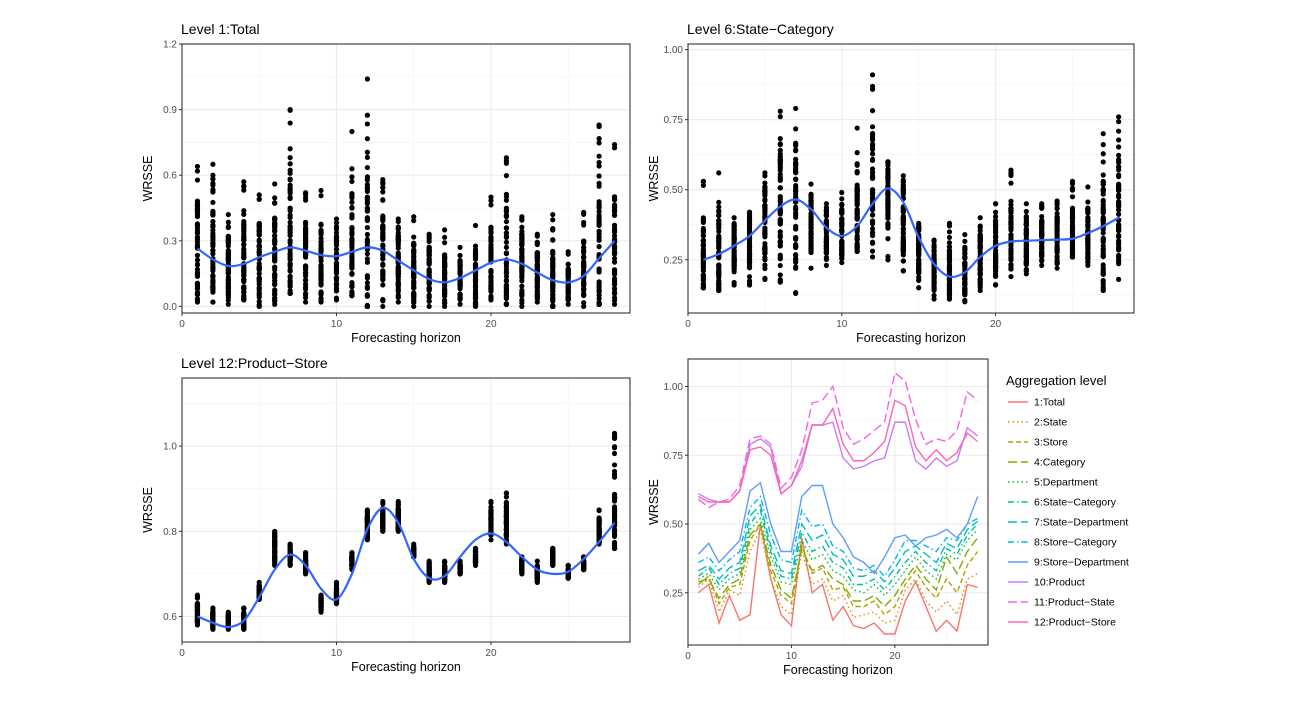 The width and height of the screenshot is (1292, 702). Describe the element at coordinates (170, 176) in the screenshot. I see `y-tick-label: 0.6` at that location.